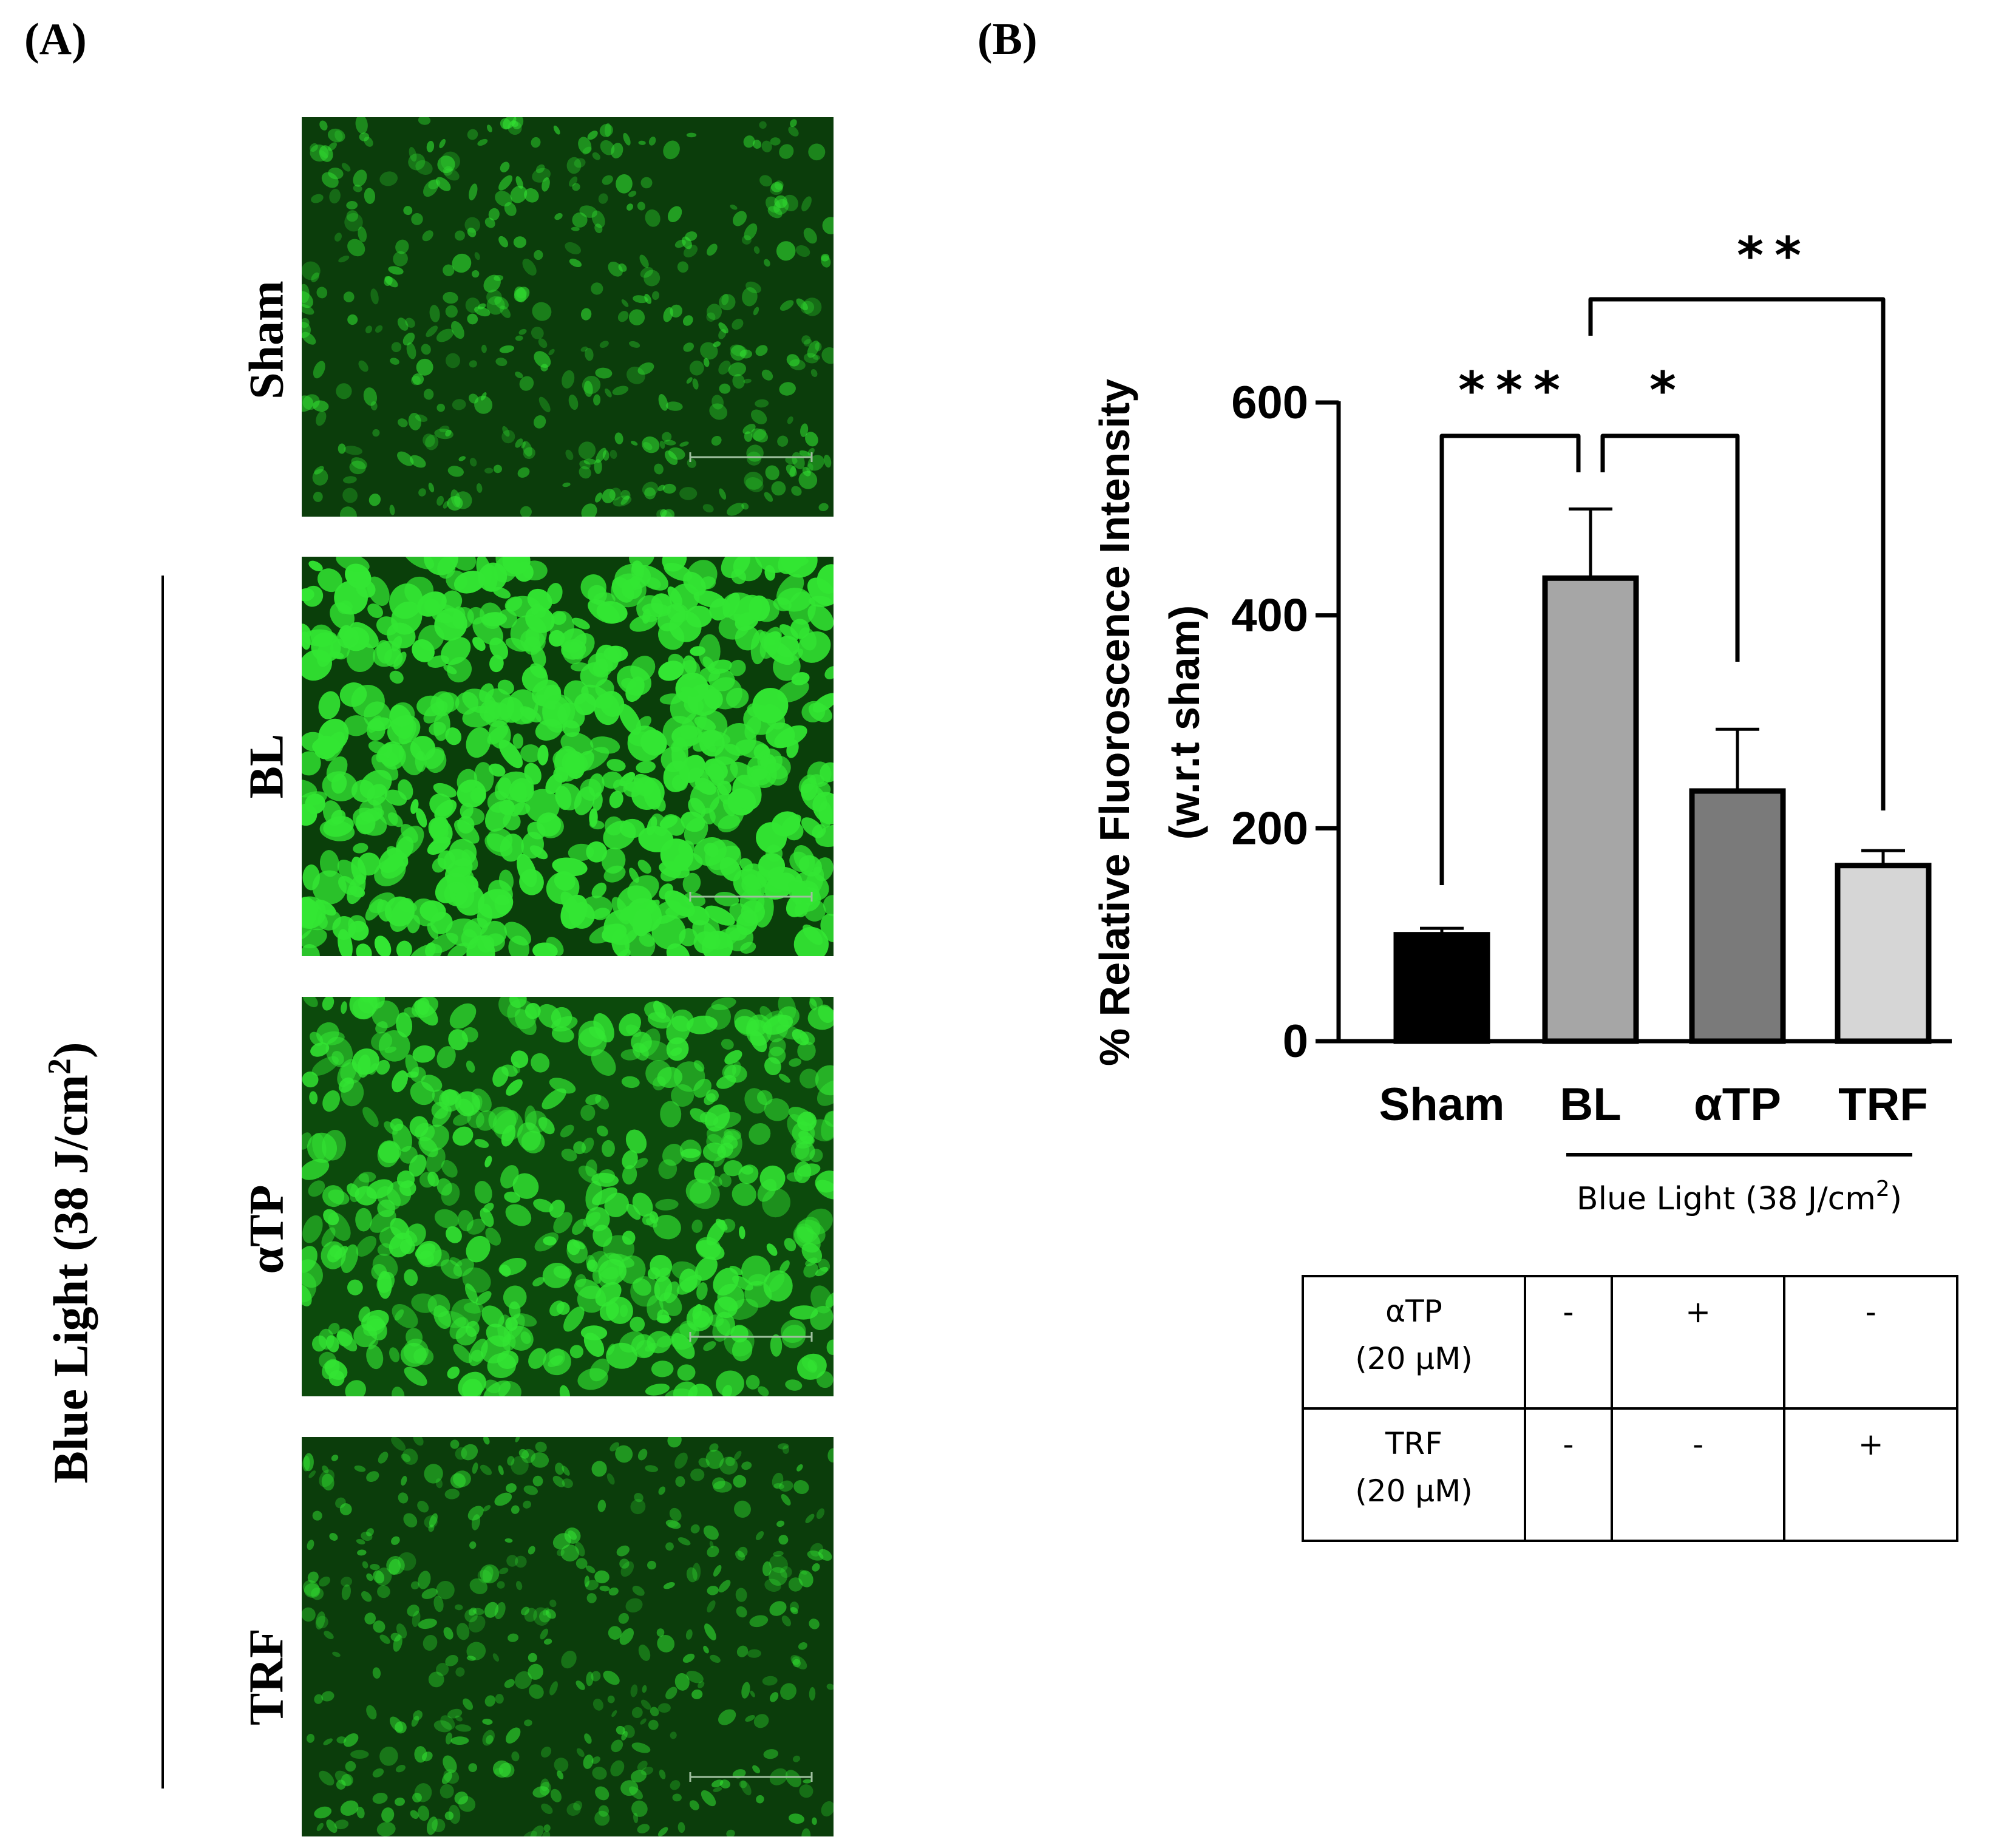 The width and height of the screenshot is (2007, 1848). Describe the element at coordinates (1269, 828) in the screenshot. I see `y-tick-label: 200` at that location.